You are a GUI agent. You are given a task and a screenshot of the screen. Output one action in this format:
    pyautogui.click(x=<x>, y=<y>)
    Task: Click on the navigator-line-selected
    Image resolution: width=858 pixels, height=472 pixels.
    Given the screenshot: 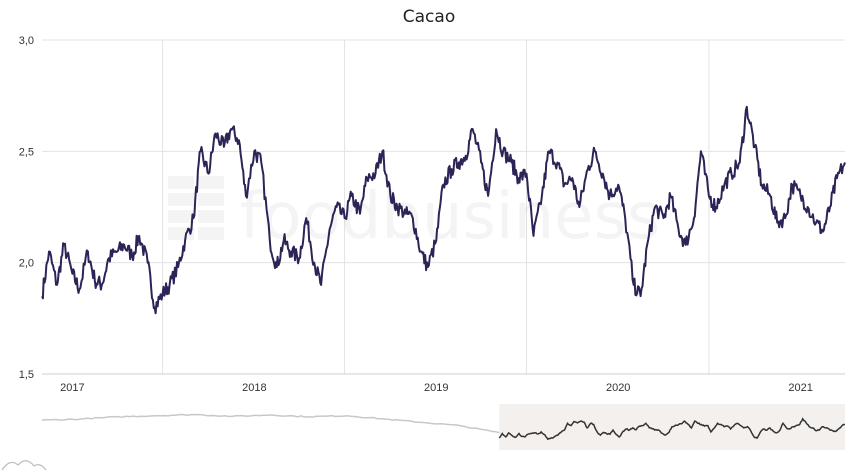 What is the action you would take?
    pyautogui.click(x=671, y=429)
    